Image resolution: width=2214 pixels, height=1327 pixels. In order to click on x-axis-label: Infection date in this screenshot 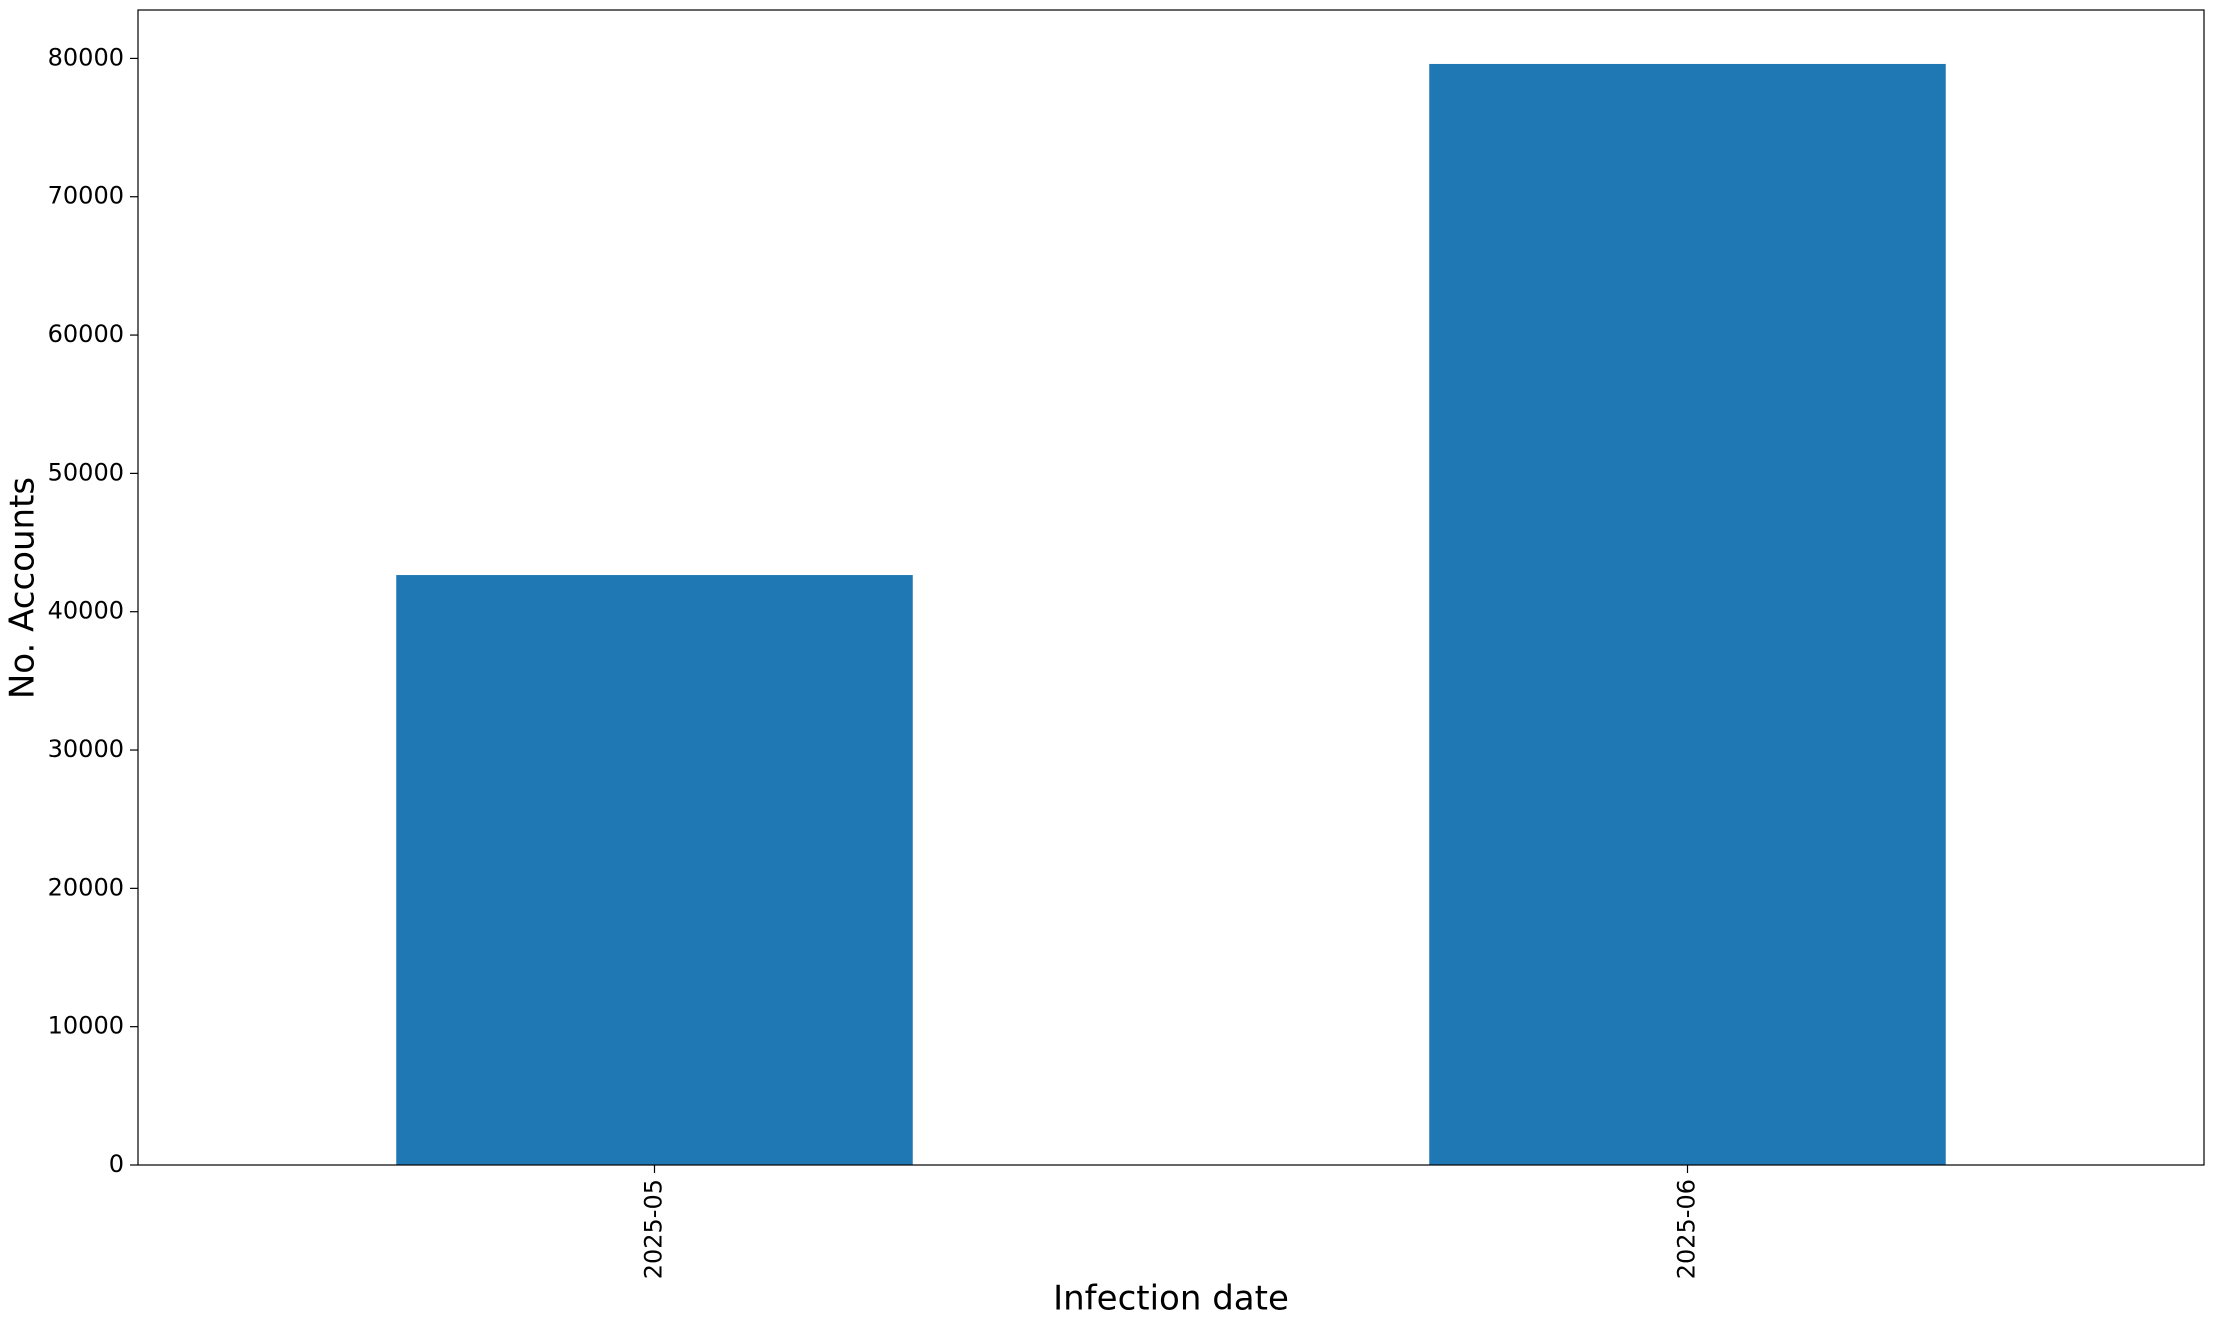, I will do `click(1171, 1299)`.